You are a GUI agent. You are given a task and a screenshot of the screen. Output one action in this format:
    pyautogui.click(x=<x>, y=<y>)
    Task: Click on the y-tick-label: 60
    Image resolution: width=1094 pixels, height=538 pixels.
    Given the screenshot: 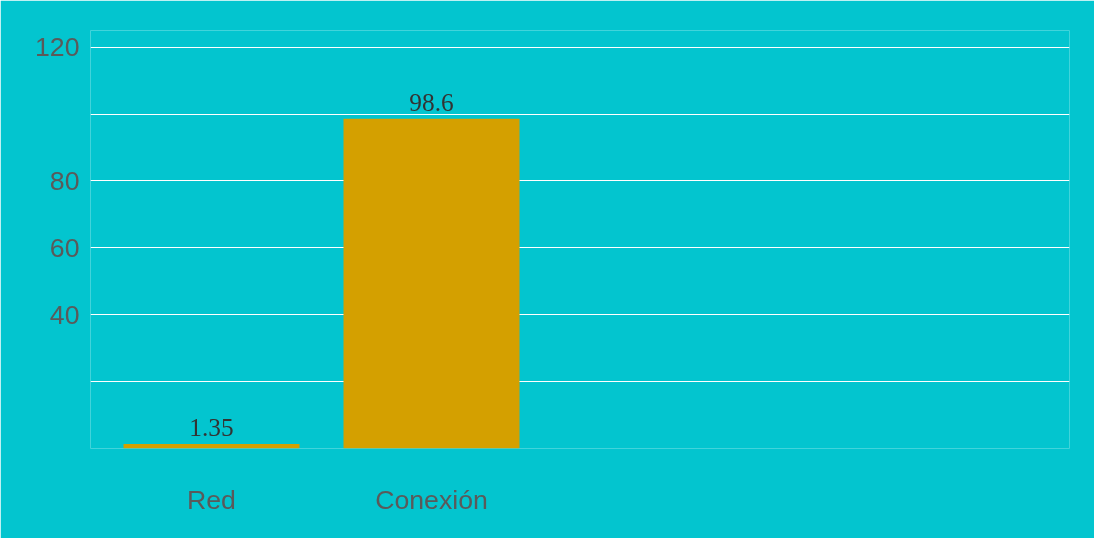 What is the action you would take?
    pyautogui.click(x=64, y=247)
    